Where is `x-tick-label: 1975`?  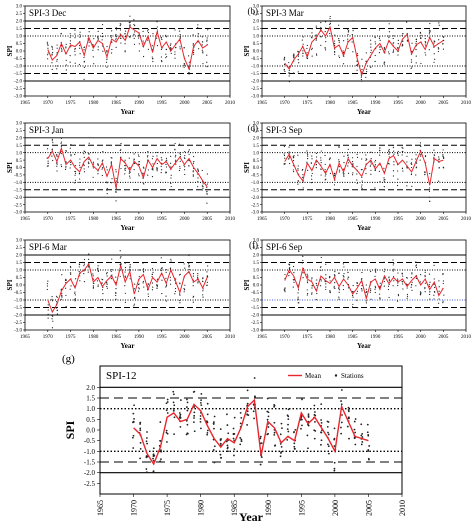
x-tick-label: 1975 is located at coordinates (167, 508).